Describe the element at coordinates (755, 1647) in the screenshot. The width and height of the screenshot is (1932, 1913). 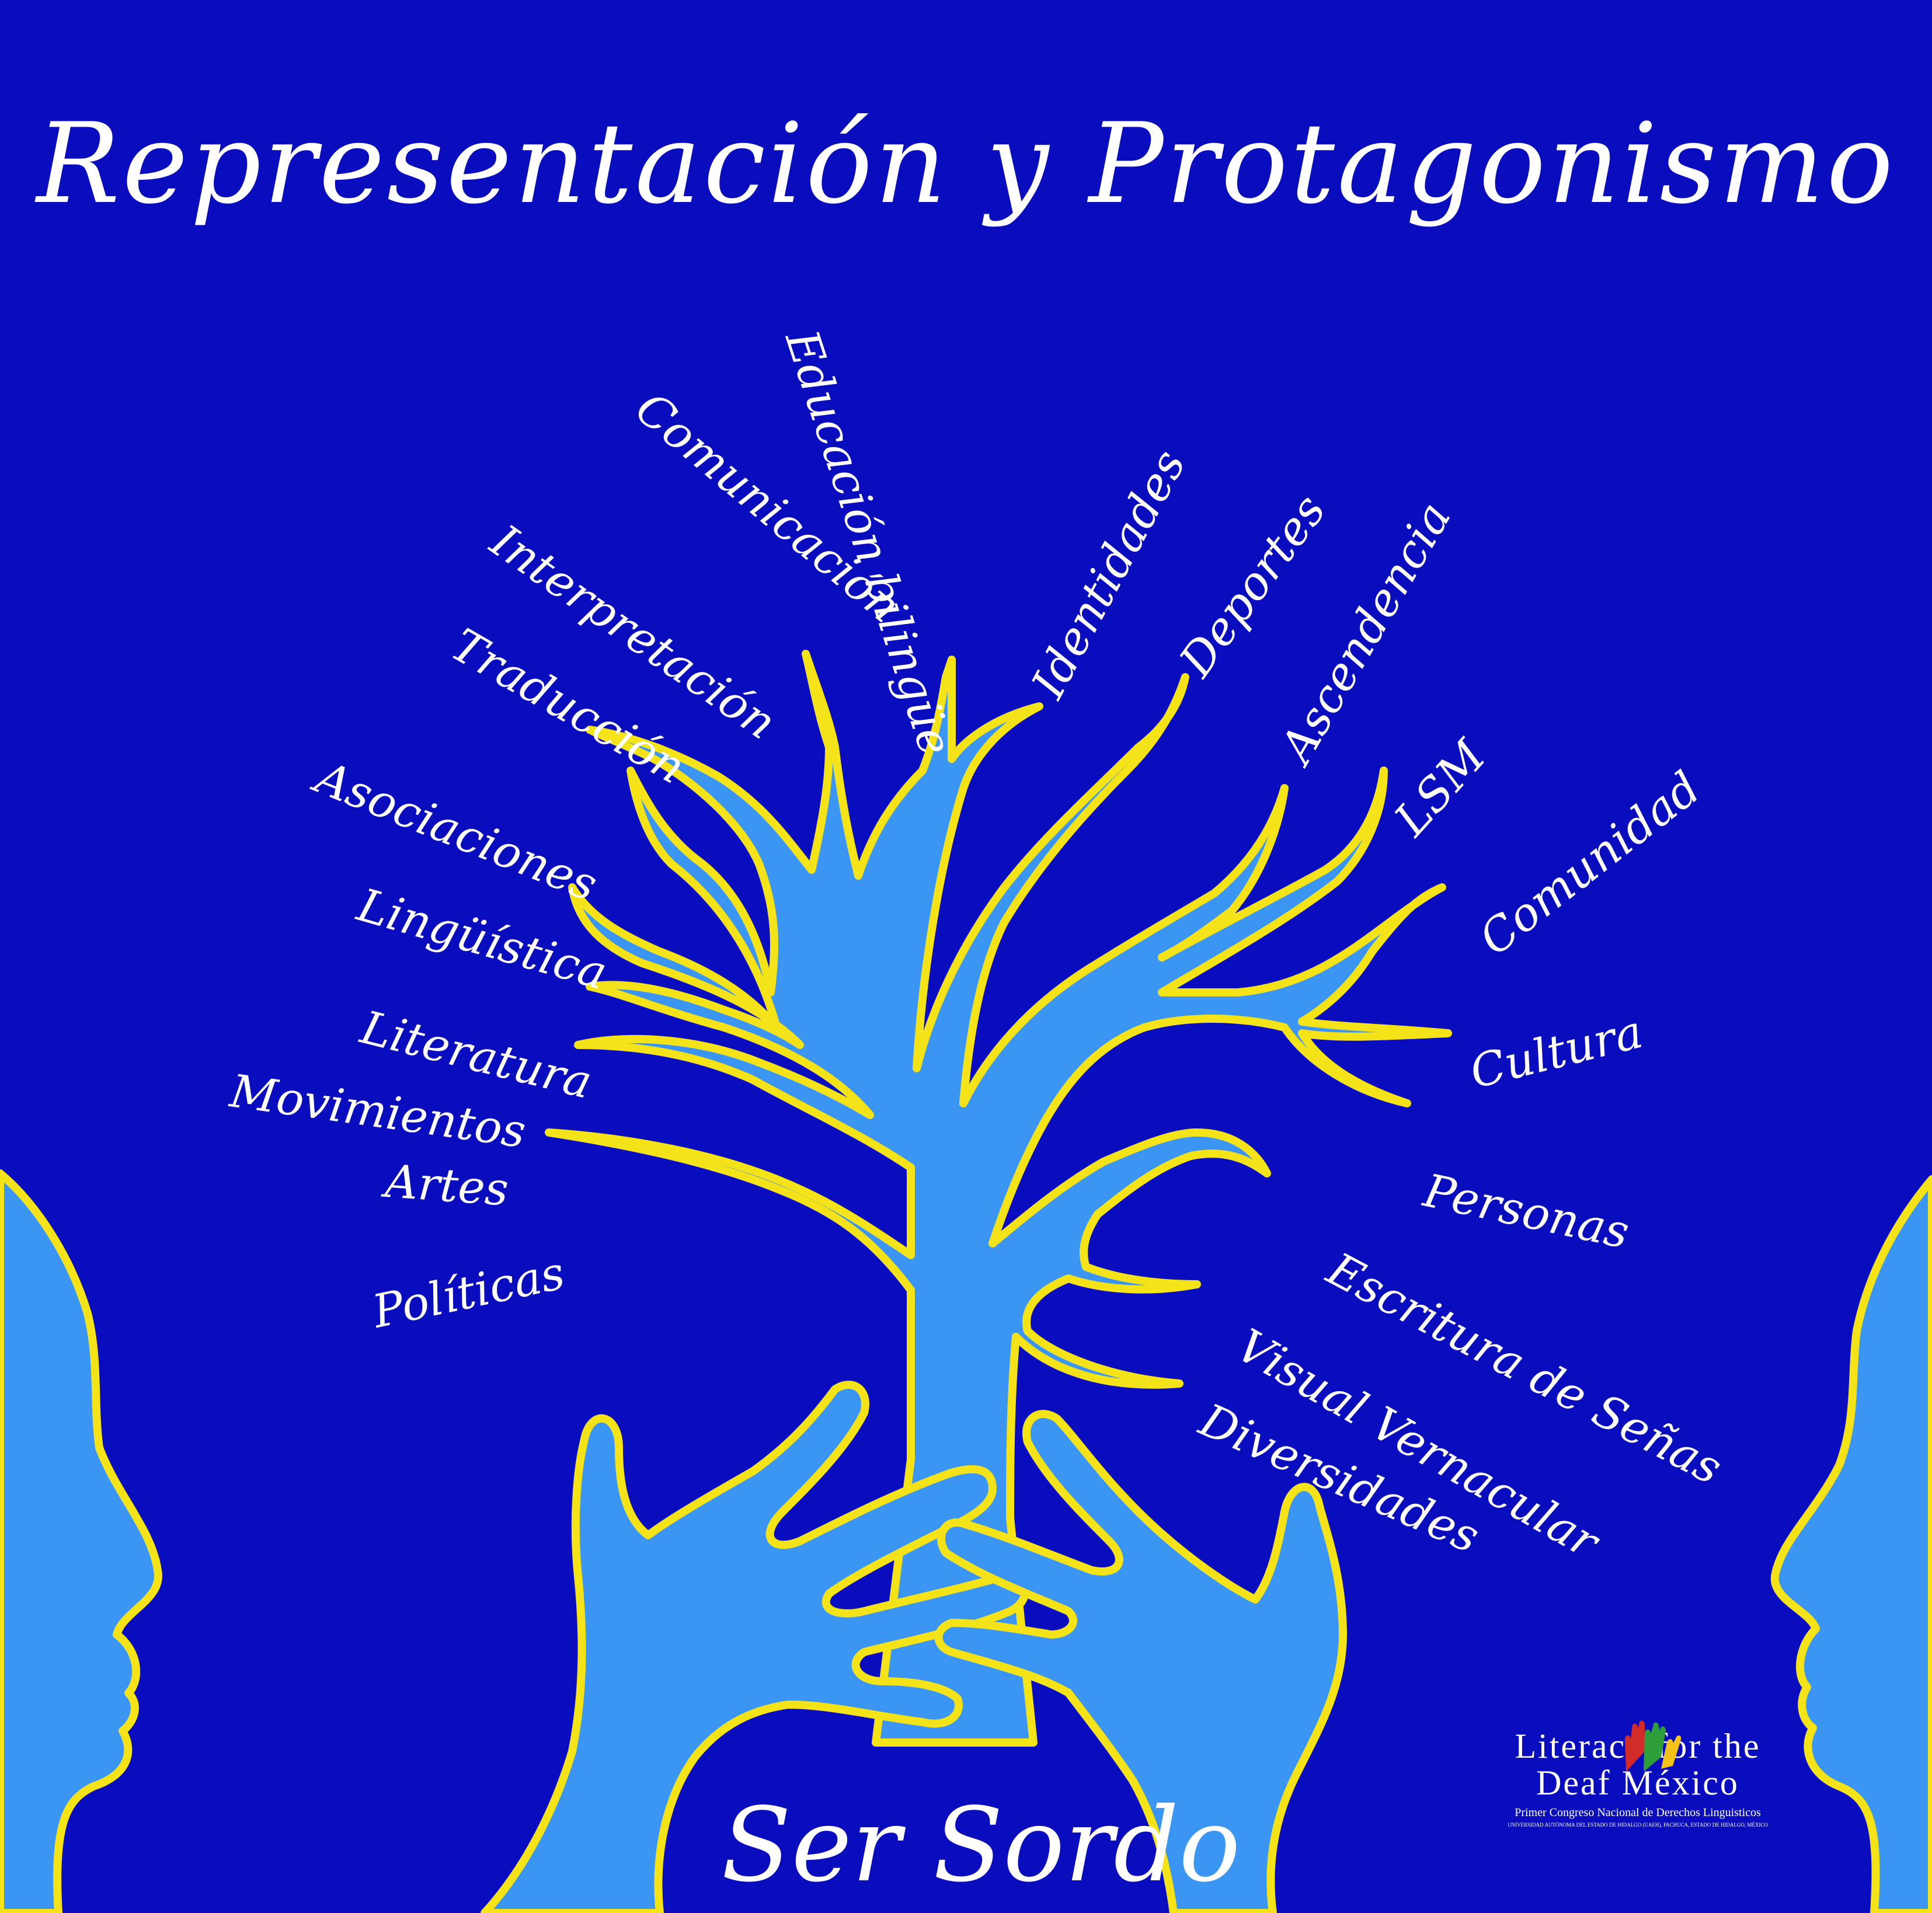
I see `left-hand` at that location.